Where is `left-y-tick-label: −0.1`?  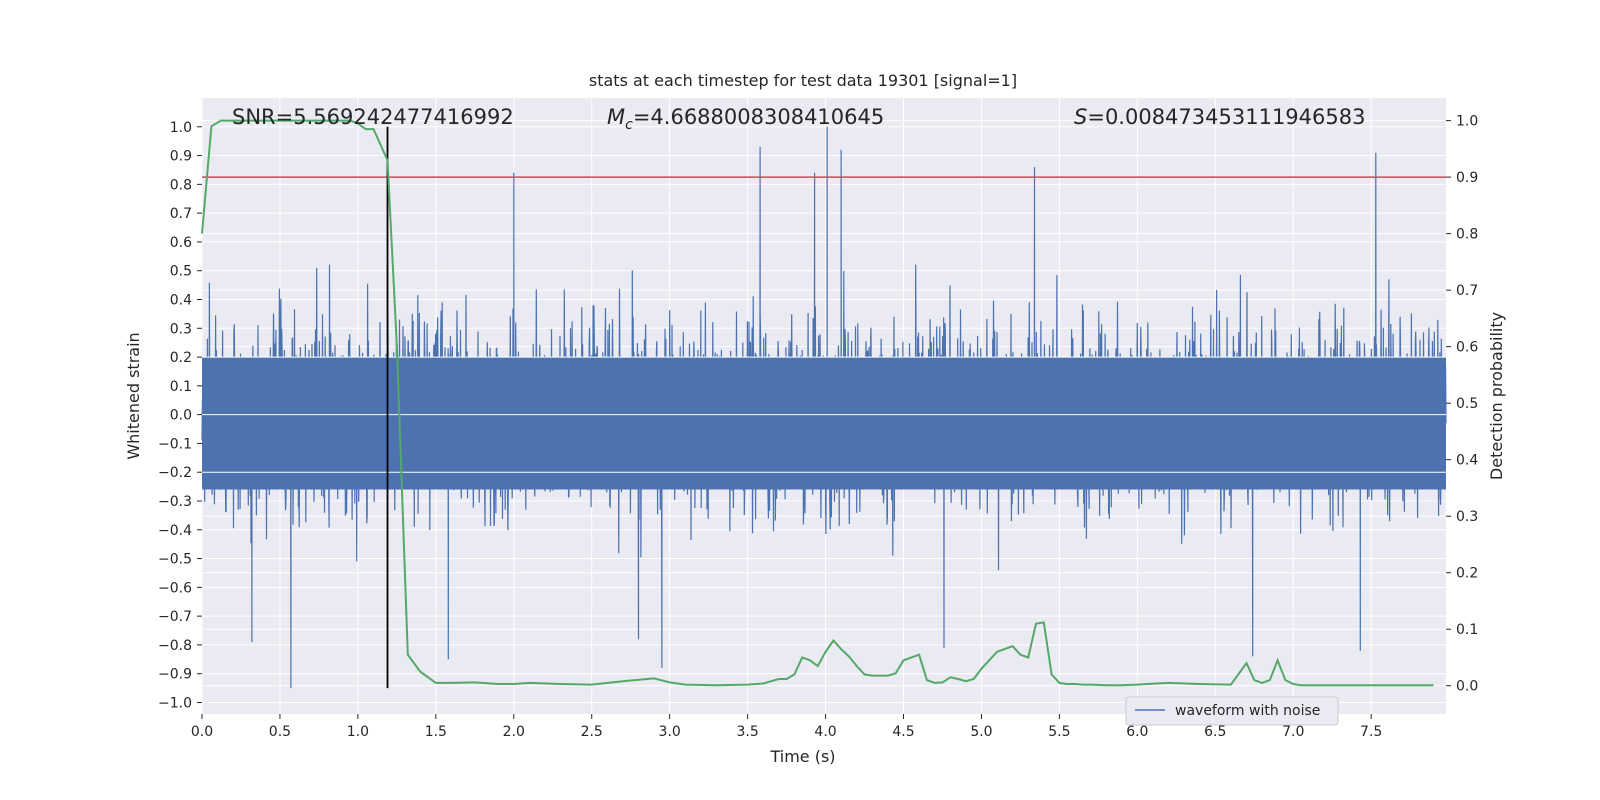 left-y-tick-label: −0.1 is located at coordinates (175, 444).